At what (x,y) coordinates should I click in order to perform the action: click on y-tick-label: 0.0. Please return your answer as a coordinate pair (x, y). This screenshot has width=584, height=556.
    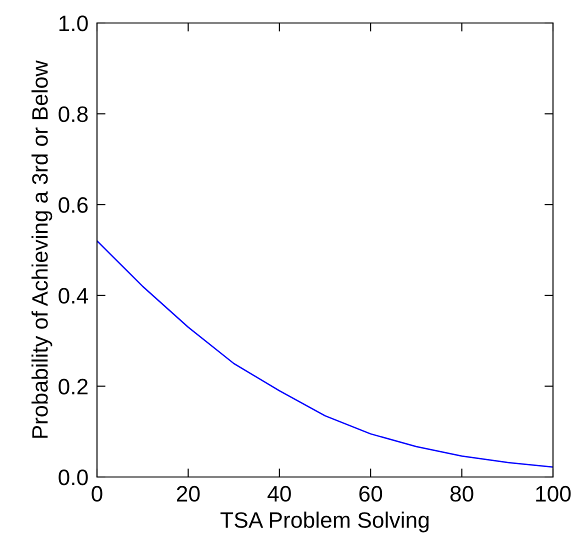
    Looking at the image, I should click on (73, 478).